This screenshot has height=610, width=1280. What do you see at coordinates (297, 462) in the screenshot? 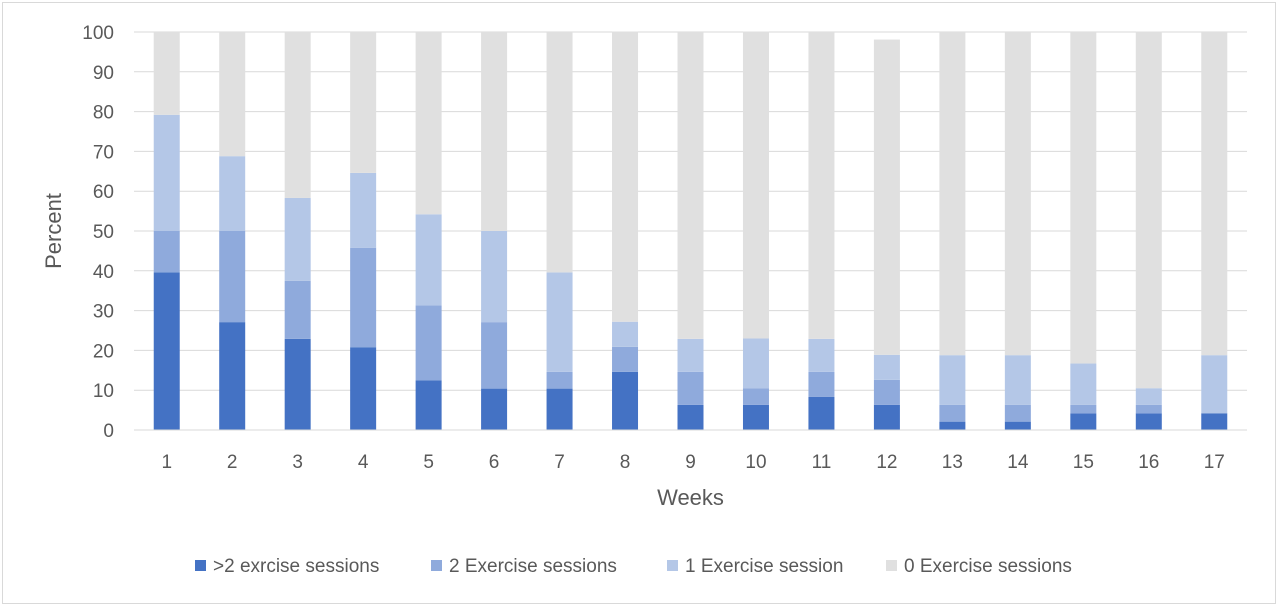
I see `x-tick-label: 3` at bounding box center [297, 462].